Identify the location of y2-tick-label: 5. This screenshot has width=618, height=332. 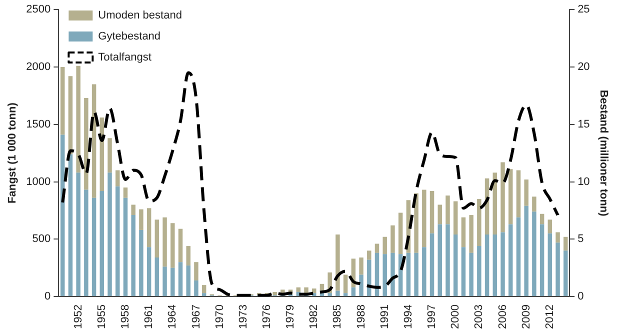
(581, 239).